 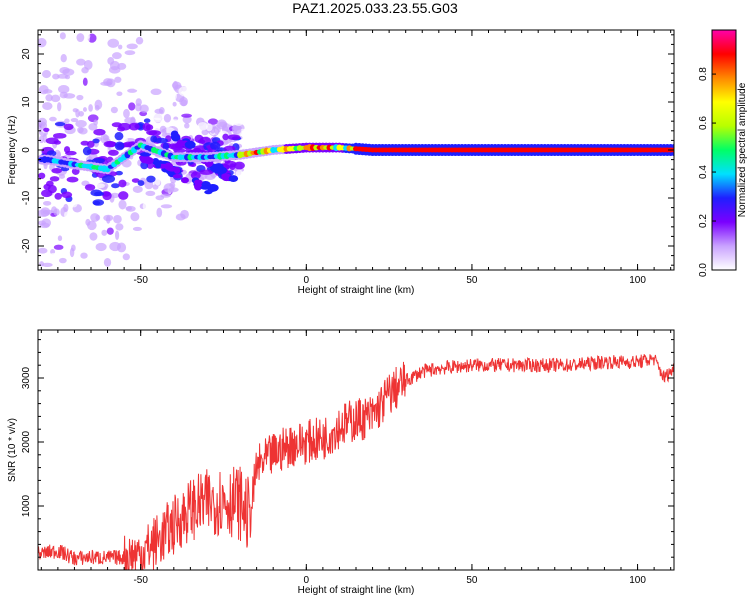 What do you see at coordinates (472, 280) in the screenshot?
I see `spectrogram-x-tick-label: 50` at bounding box center [472, 280].